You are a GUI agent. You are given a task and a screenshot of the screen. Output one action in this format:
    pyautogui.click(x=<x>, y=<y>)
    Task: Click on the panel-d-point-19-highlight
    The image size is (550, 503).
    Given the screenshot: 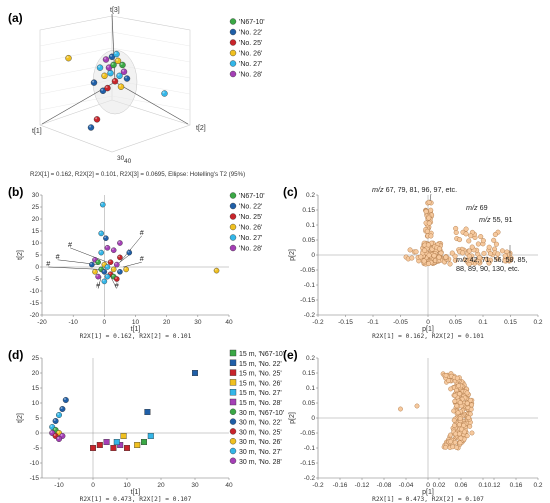 What is the action you would take?
    pyautogui.click(x=51, y=432)
    